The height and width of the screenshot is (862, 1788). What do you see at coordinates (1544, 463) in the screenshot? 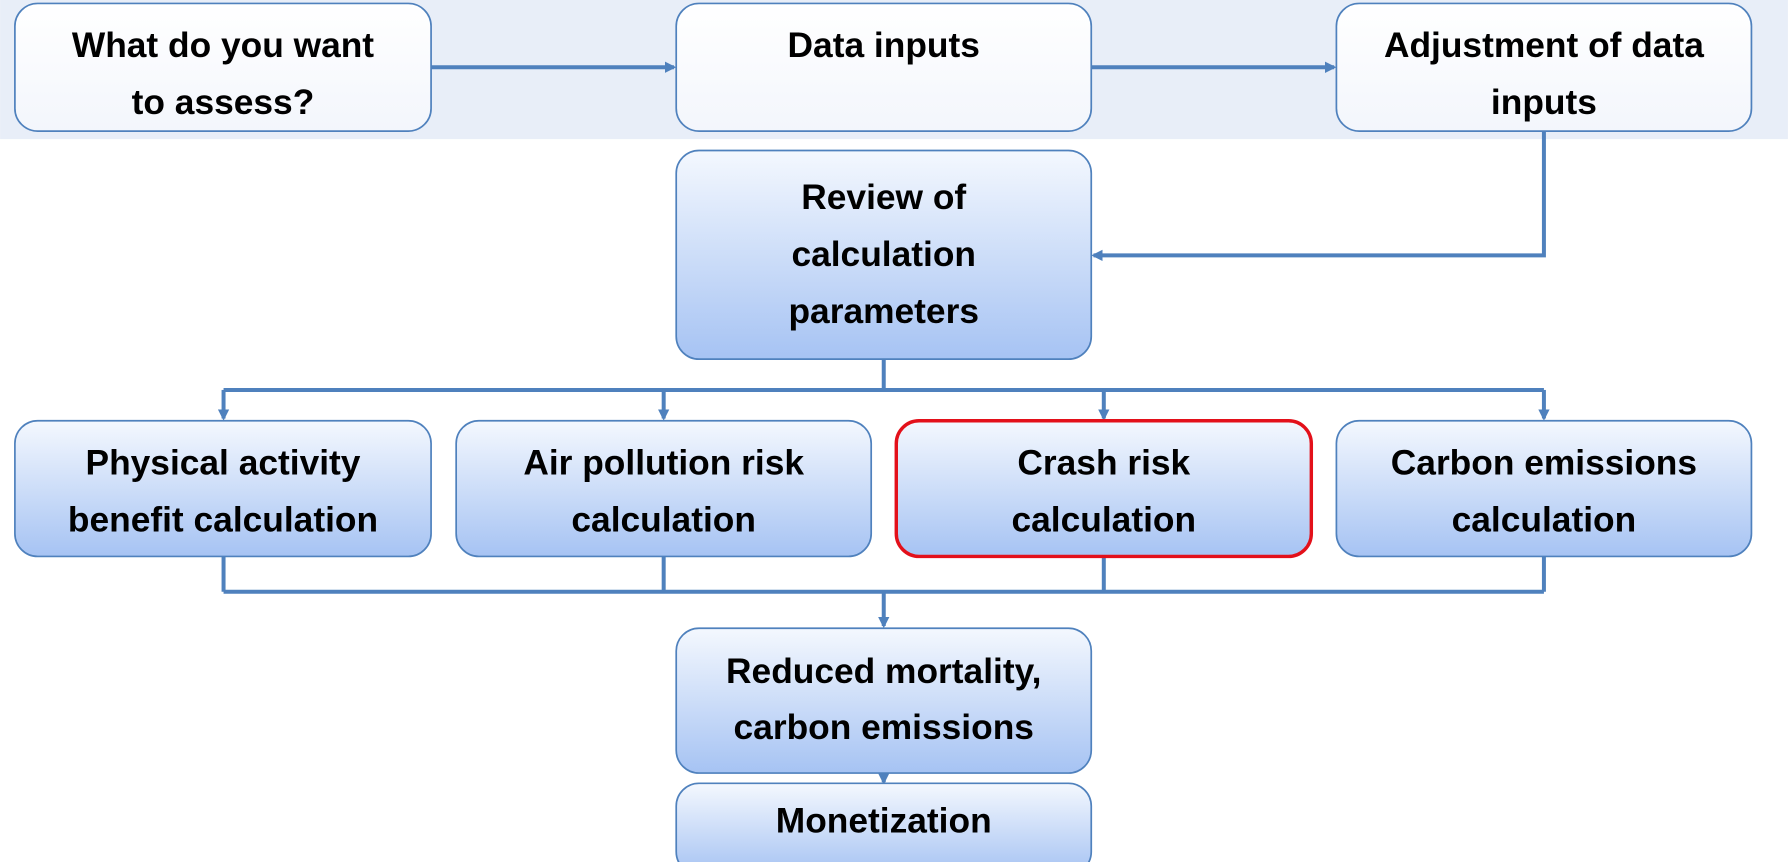
I see `node-label: Carbon emissions` at bounding box center [1544, 463].